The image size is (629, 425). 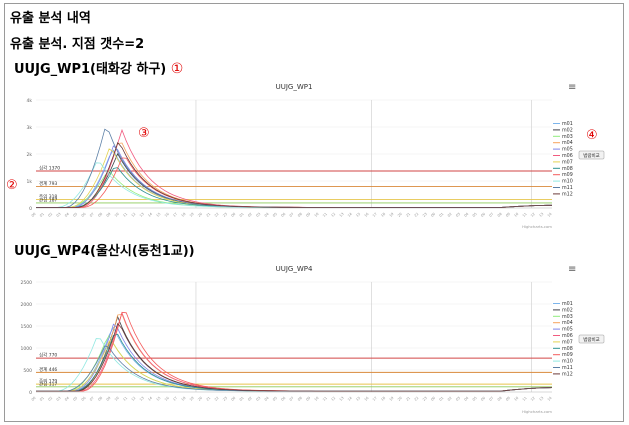 What do you see at coordinates (225, 399) in the screenshot?
I see `x-tick-label: 23` at bounding box center [225, 399].